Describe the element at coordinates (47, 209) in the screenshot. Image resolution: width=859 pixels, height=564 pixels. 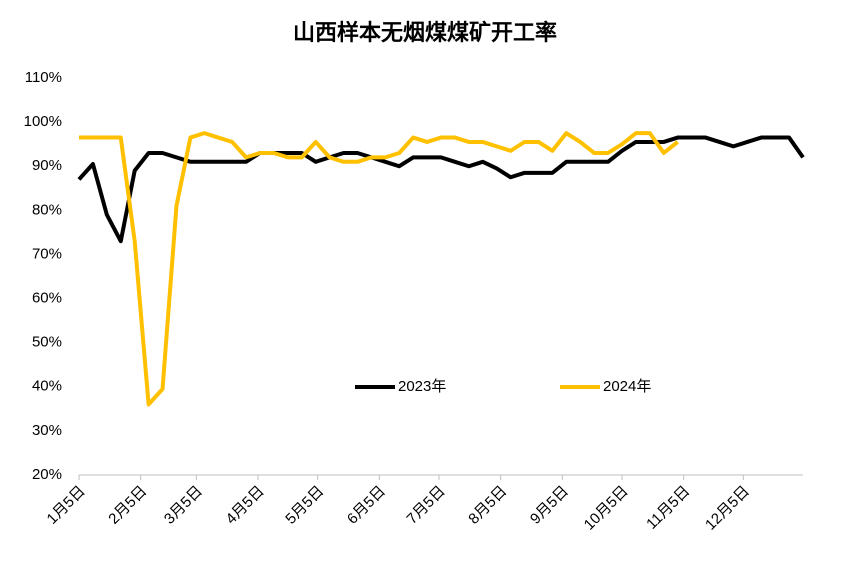
I see `y-tick-label: 80%` at that location.